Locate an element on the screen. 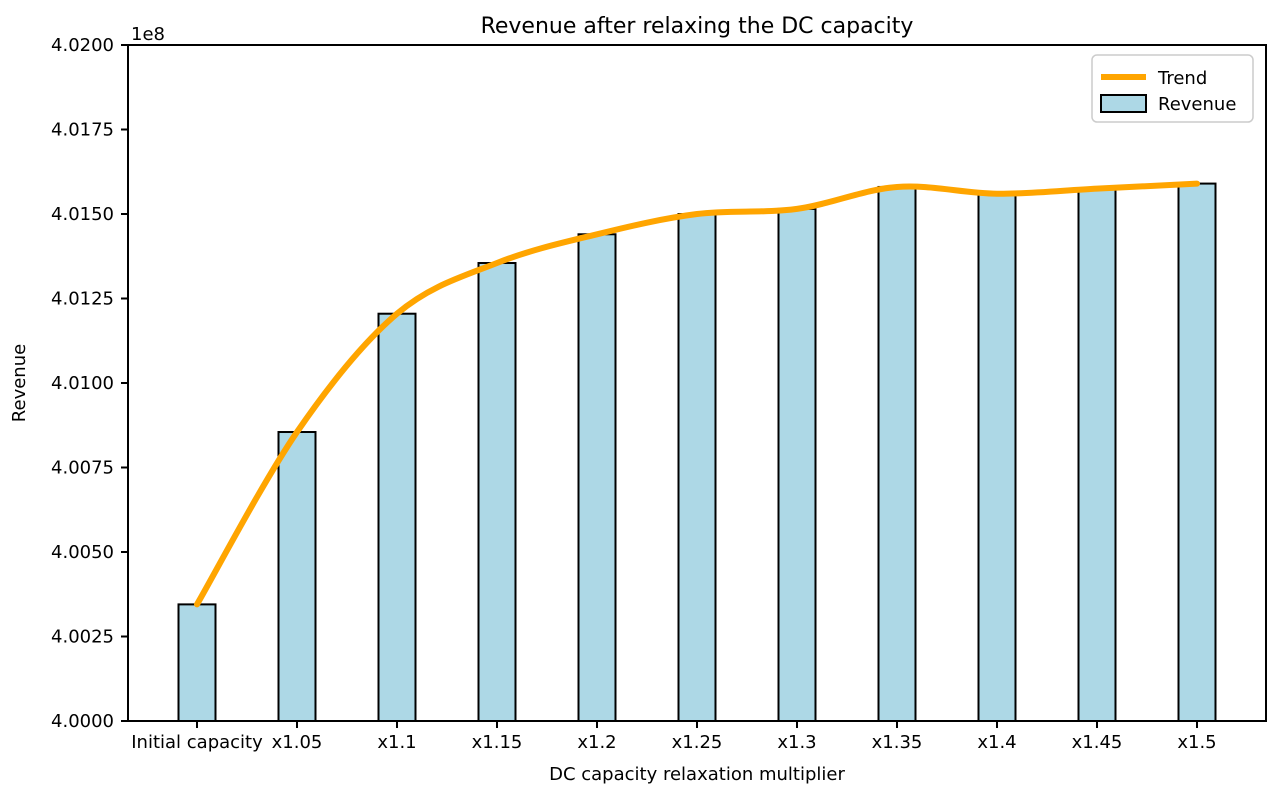  y-axis-label: Revenue is located at coordinates (19, 383).